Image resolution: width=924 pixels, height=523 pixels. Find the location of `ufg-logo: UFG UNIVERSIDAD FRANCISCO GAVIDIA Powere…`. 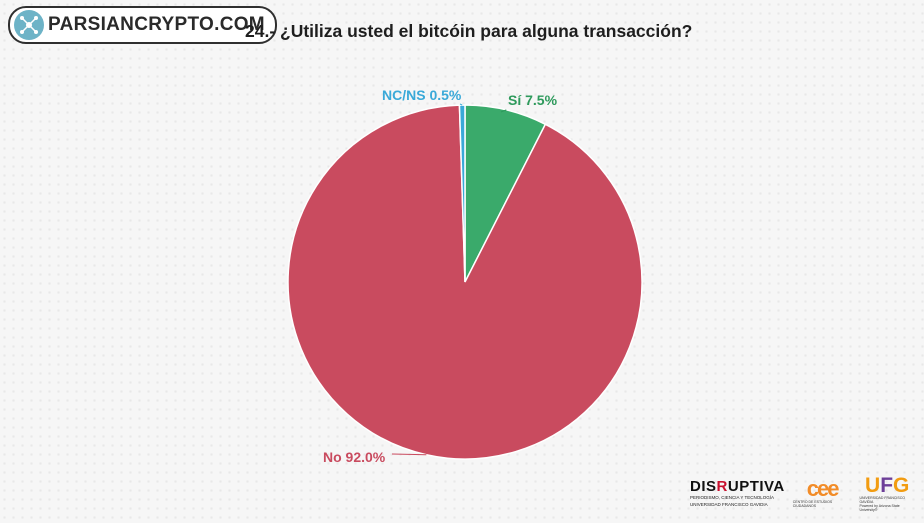

ufg-logo: UFG UNIVERSIDAD FRANCISCO GAVIDIA Powere… is located at coordinates (884, 492).